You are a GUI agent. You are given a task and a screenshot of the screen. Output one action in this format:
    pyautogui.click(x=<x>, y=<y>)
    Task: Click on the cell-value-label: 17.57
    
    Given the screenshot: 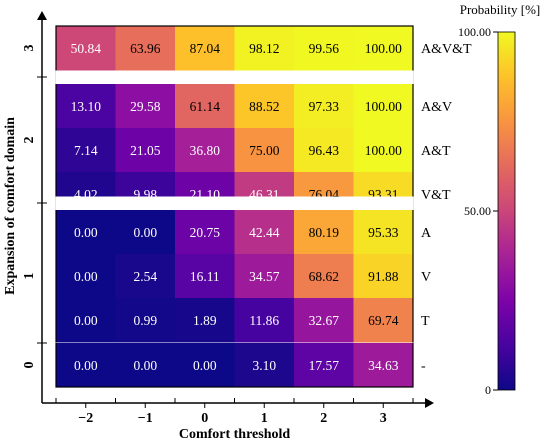 What is the action you would take?
    pyautogui.click(x=324, y=365)
    